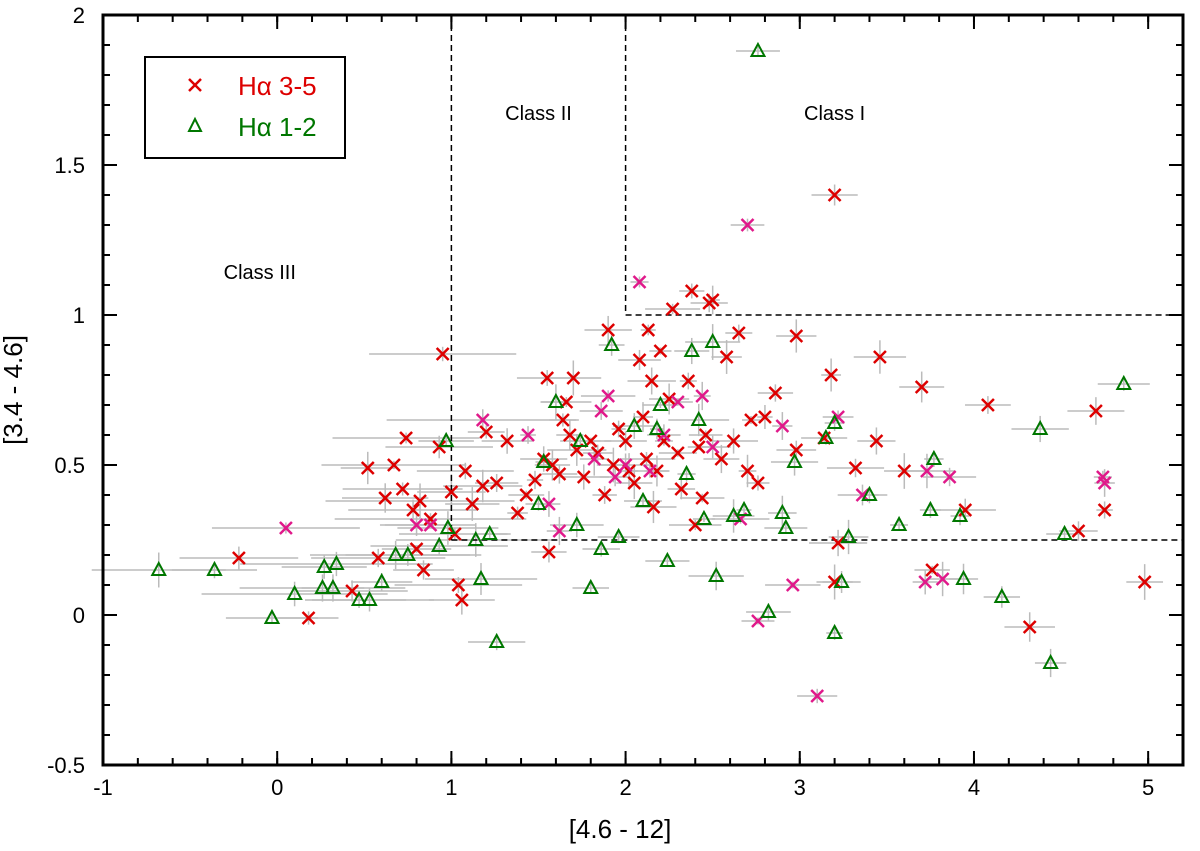  I want to click on legend-box, so click(245, 107).